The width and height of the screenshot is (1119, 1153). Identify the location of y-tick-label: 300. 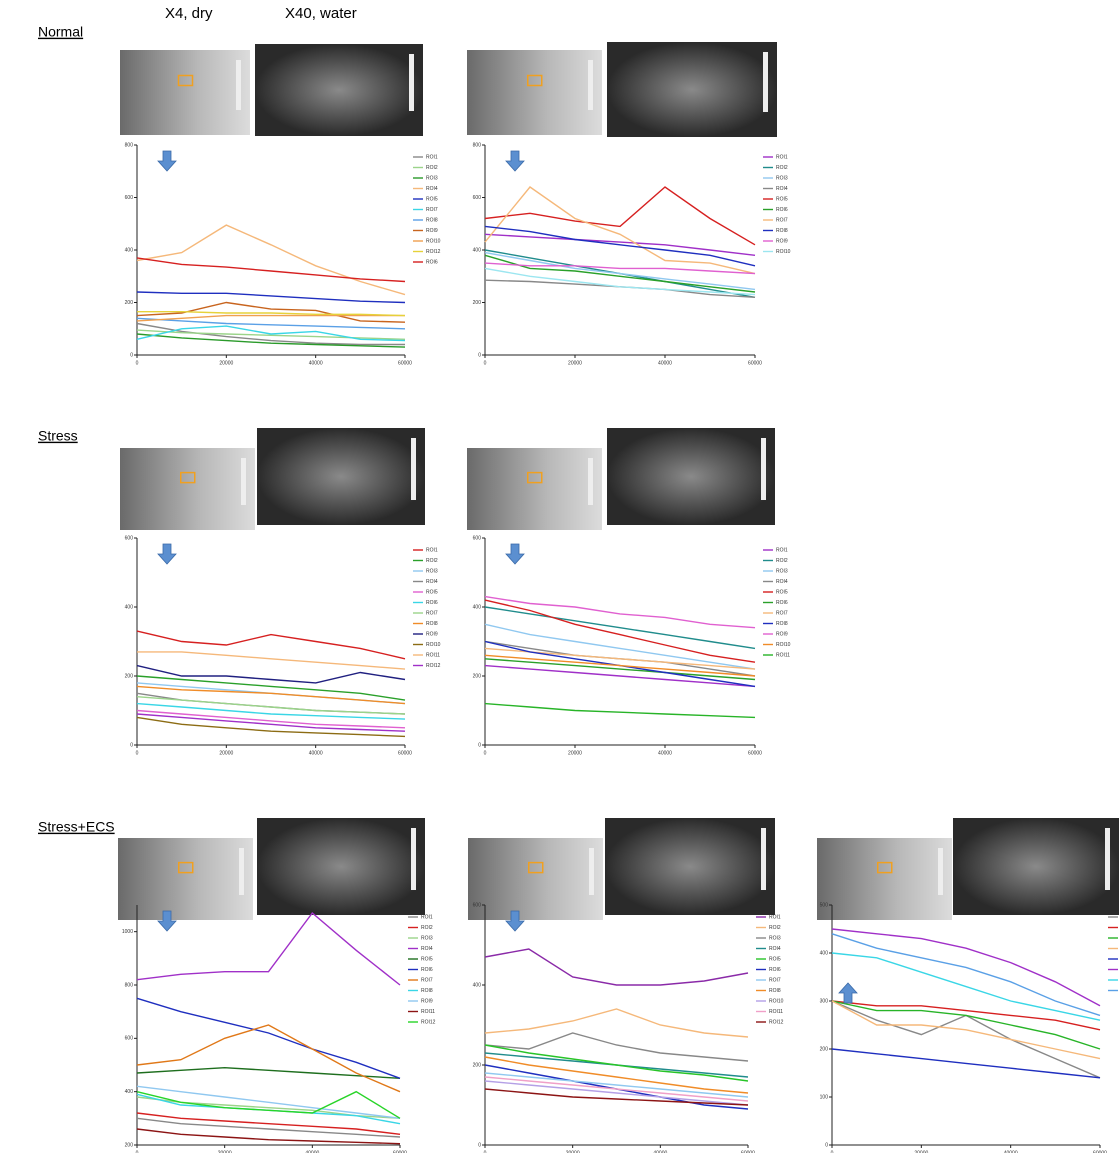
(824, 1001).